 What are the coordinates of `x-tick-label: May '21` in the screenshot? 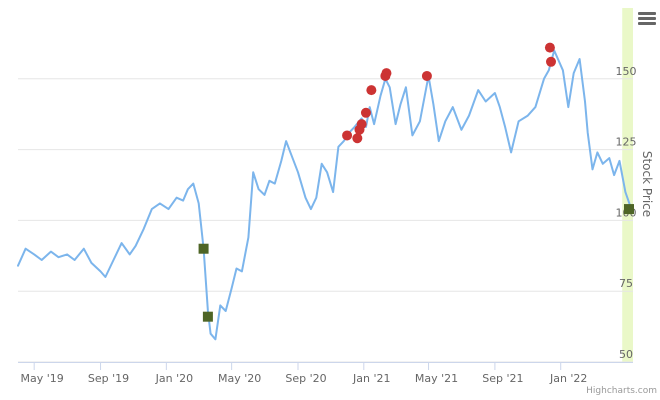 It's located at (436, 378).